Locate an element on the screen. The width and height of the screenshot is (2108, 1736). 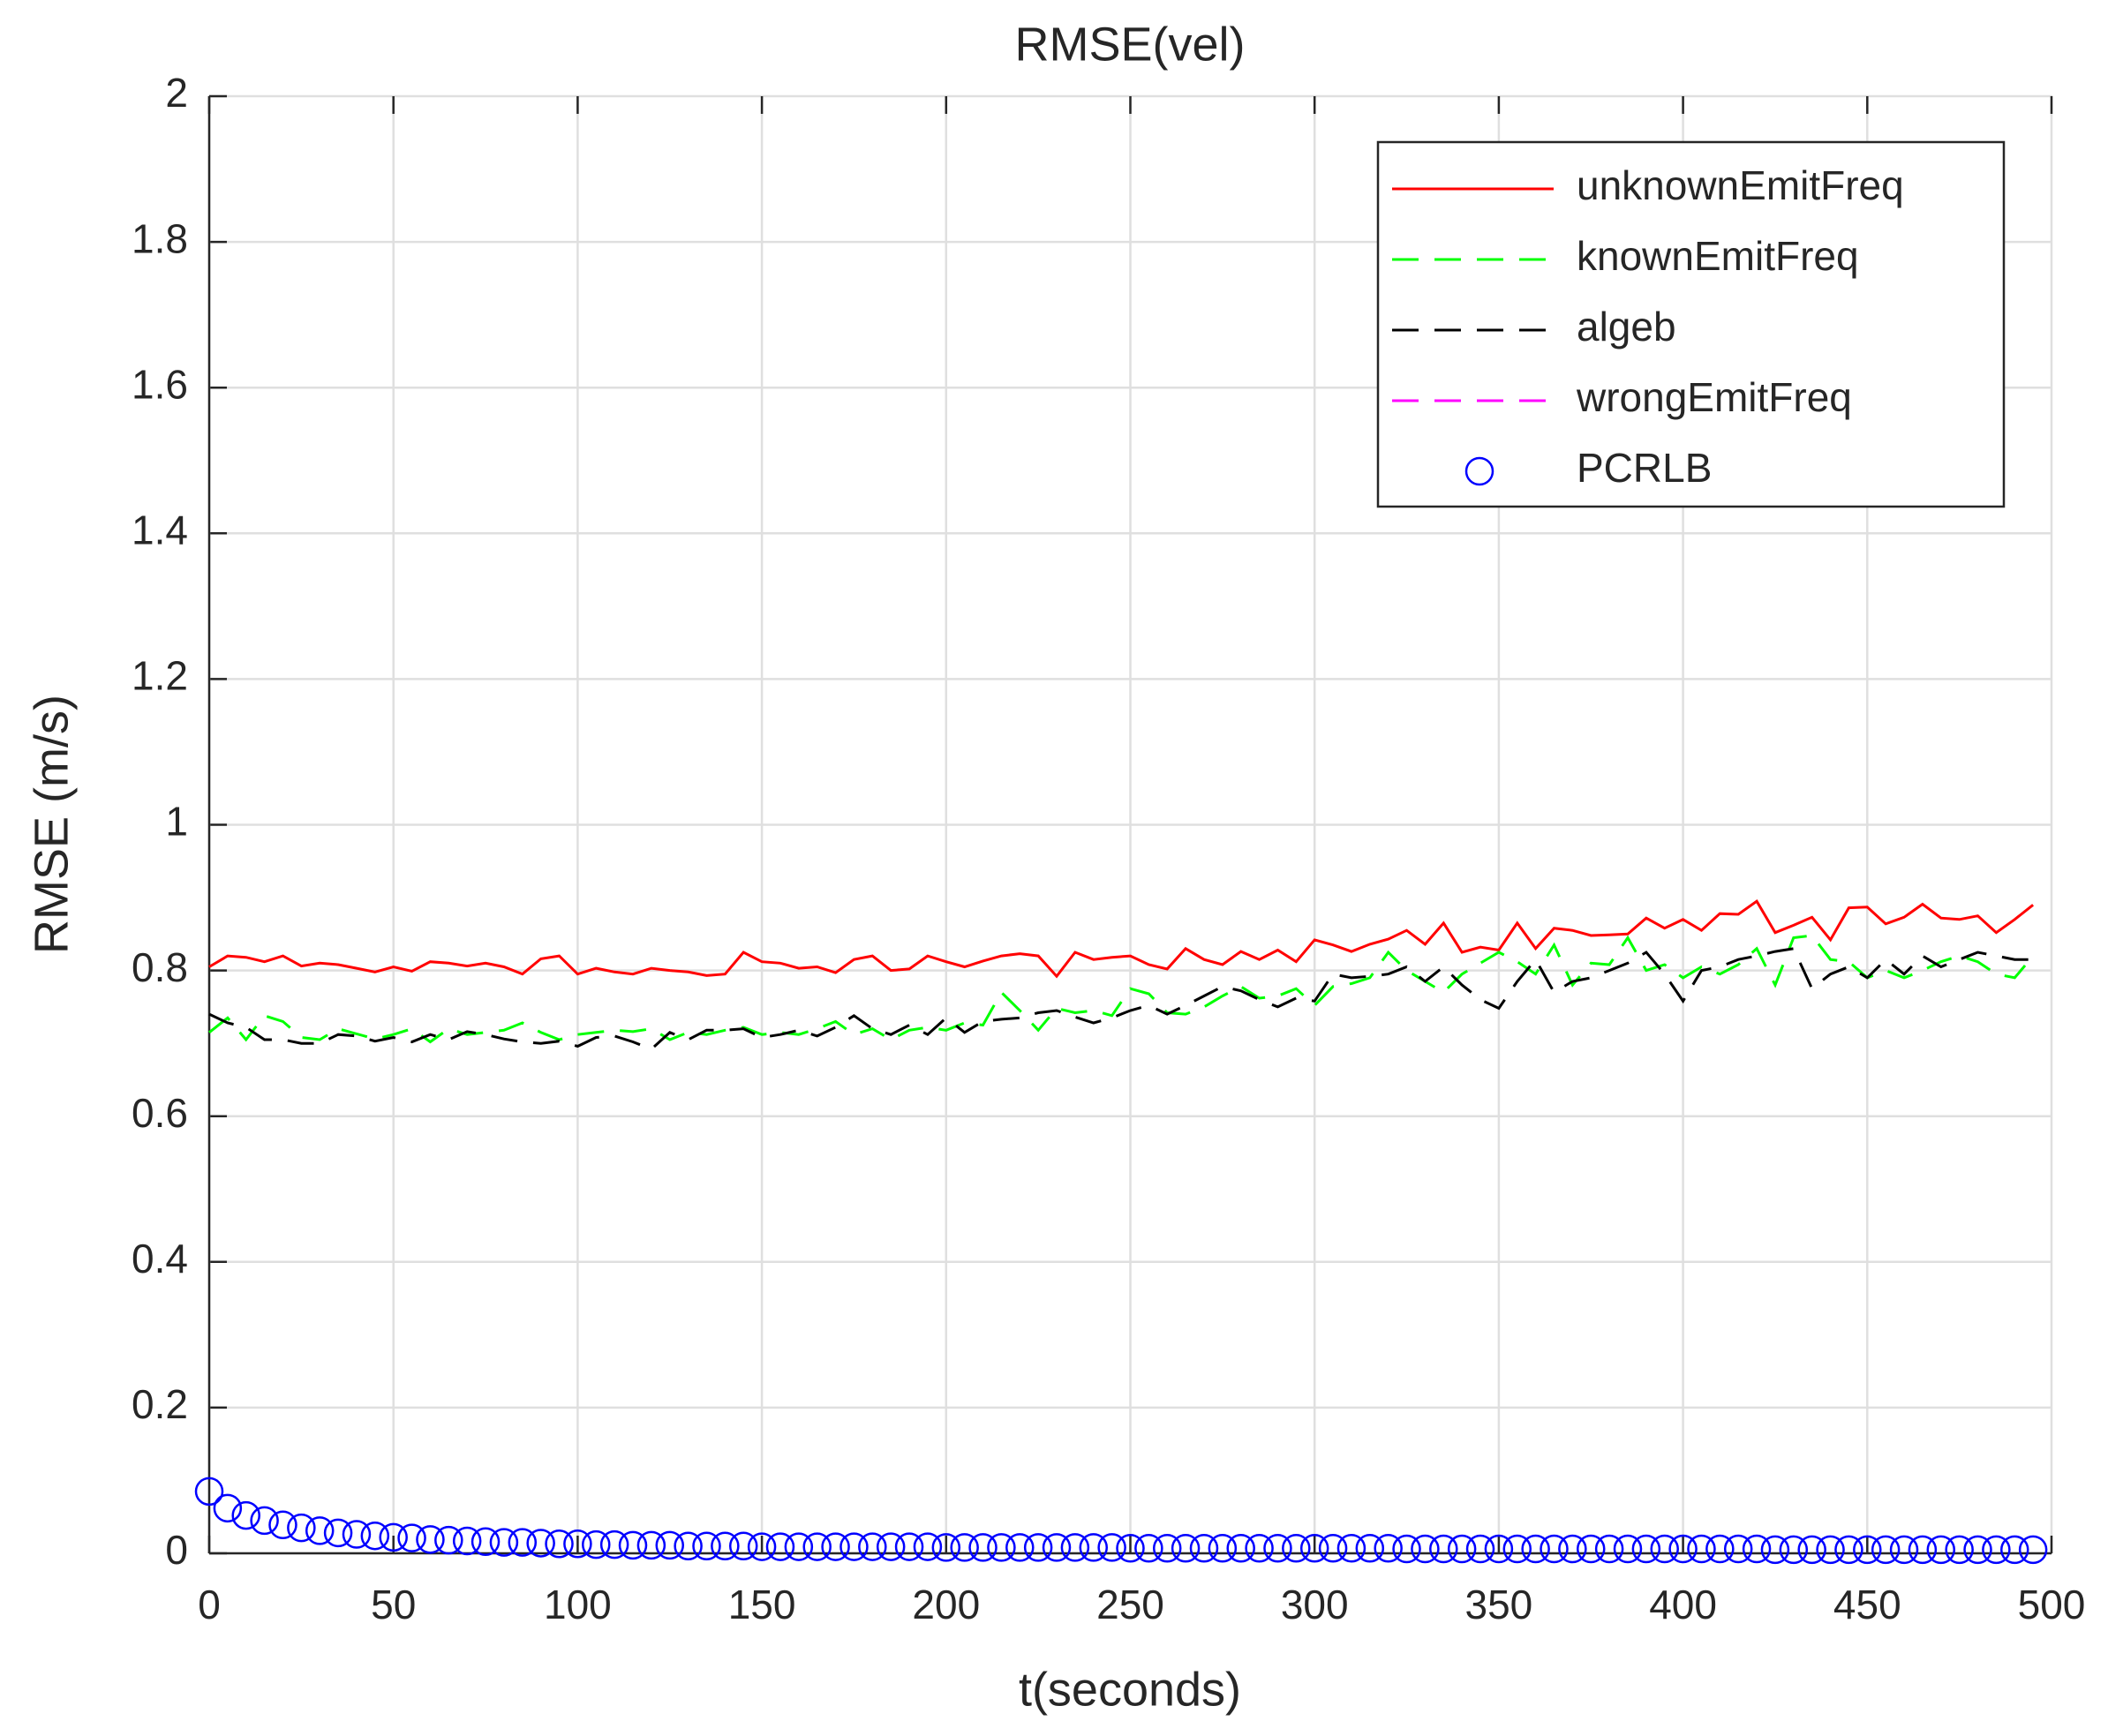
x-tick-label: 300 is located at coordinates (1315, 1604).